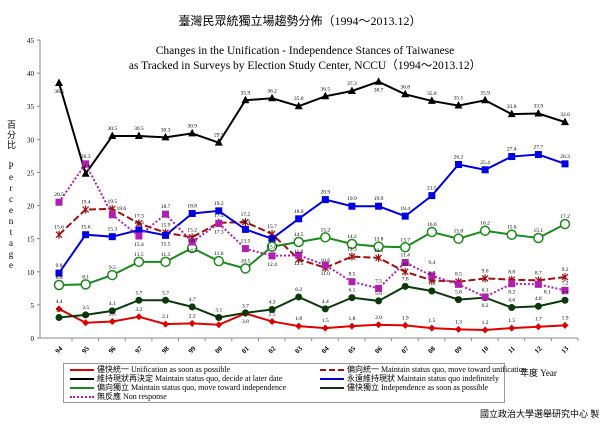  Describe the element at coordinates (82, 369) in the screenshot. I see `legend-swatch` at that location.